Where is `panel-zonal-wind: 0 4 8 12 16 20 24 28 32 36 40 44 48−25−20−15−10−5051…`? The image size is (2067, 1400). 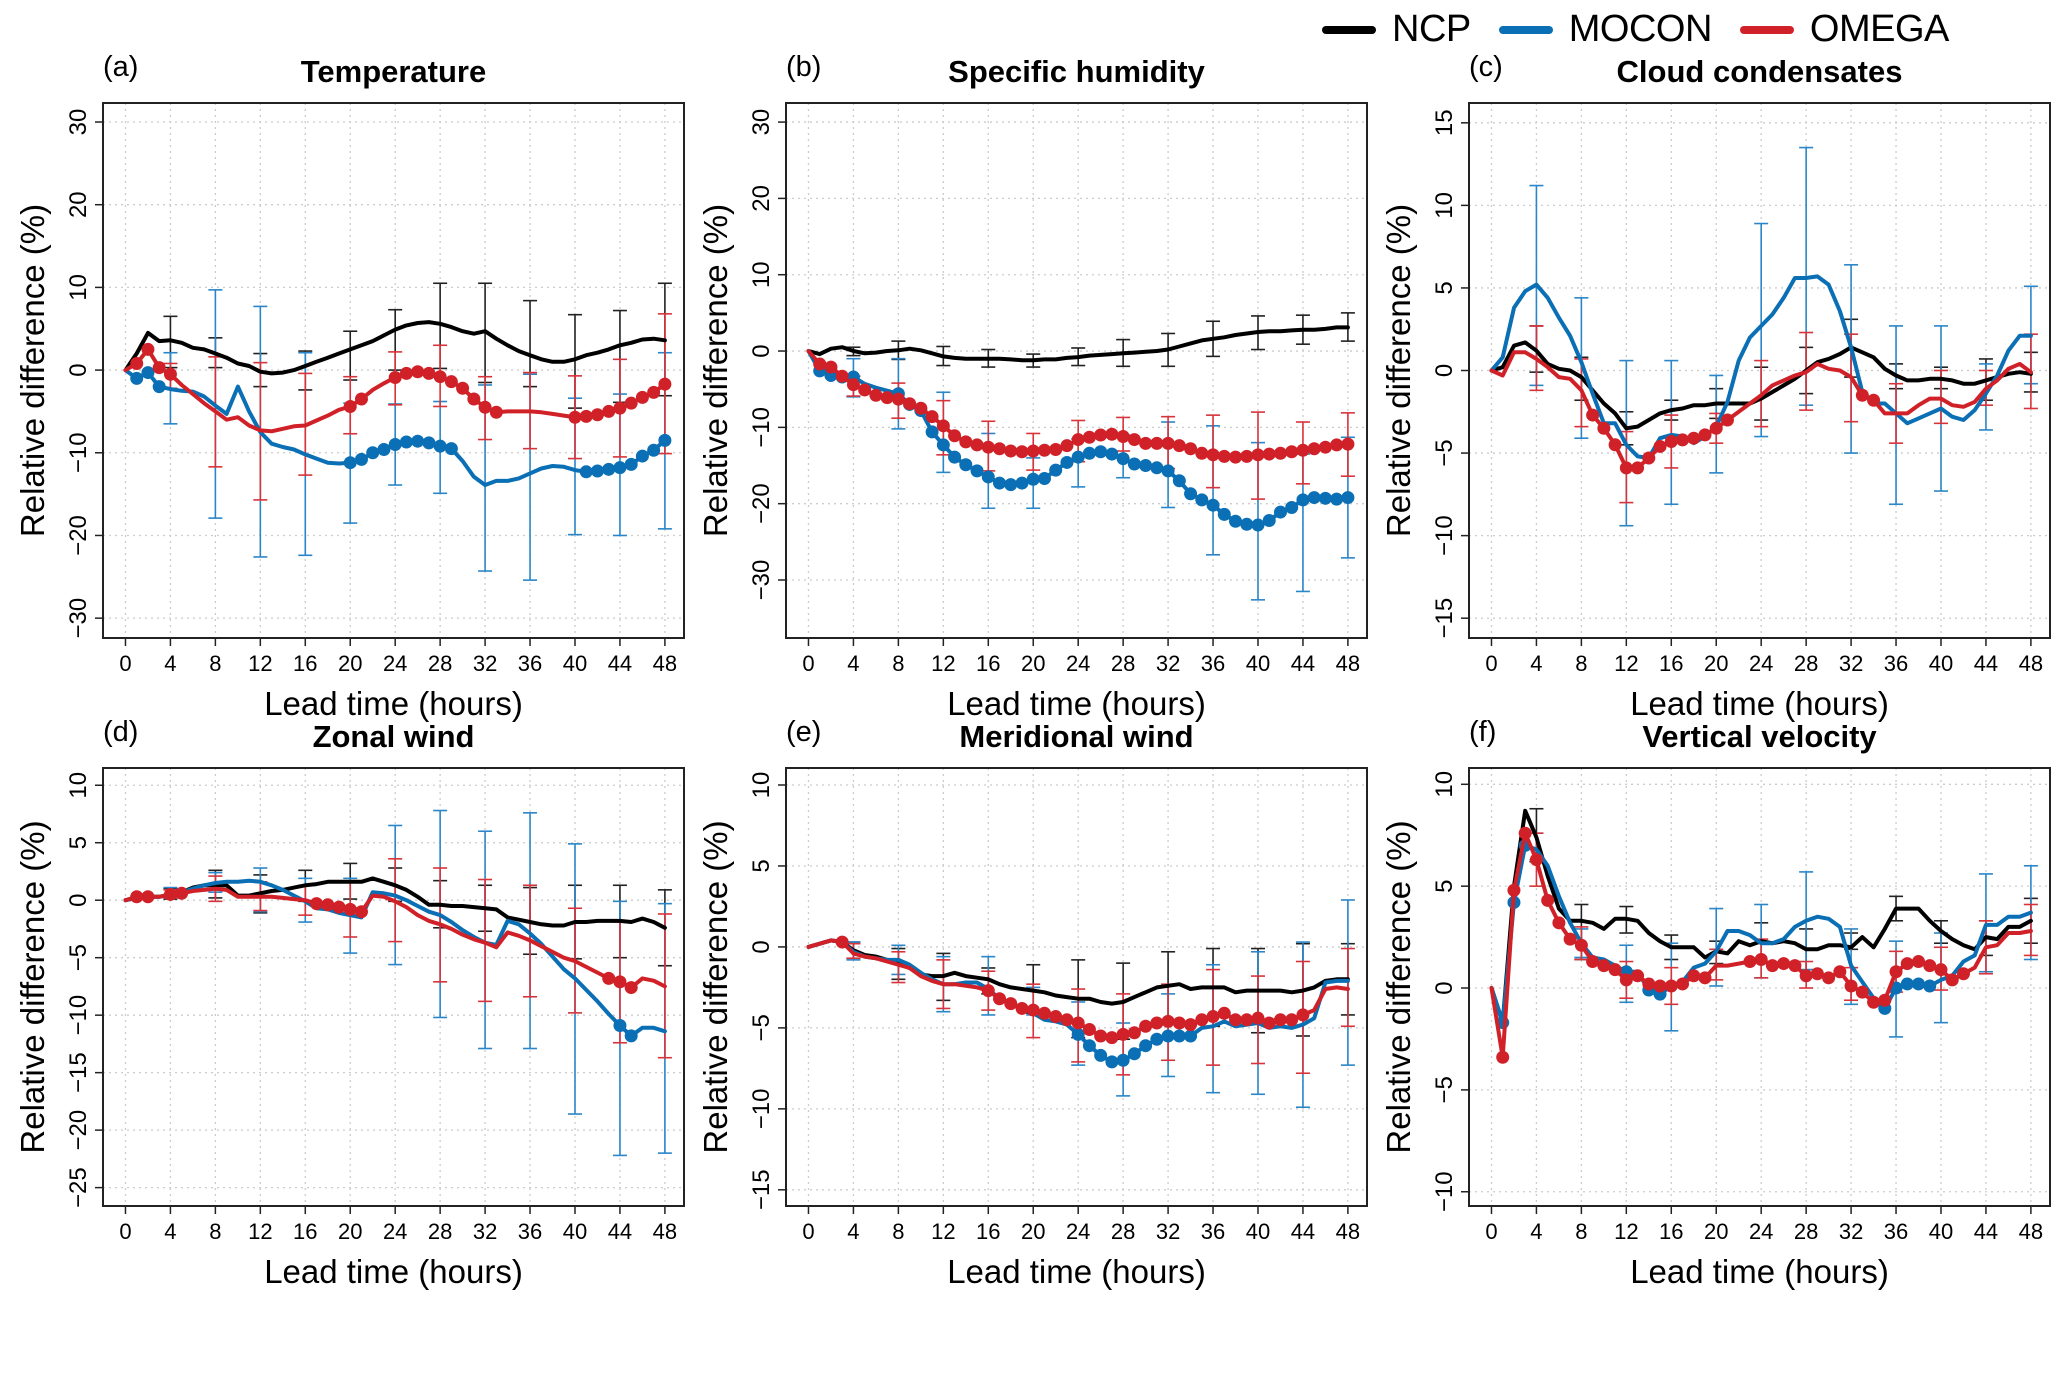
panel-zonal-wind: 0 4 8 12 16 20 24 28 32 36 40 44 48−25−20−15−10−5051… is located at coordinates (349, 1003).